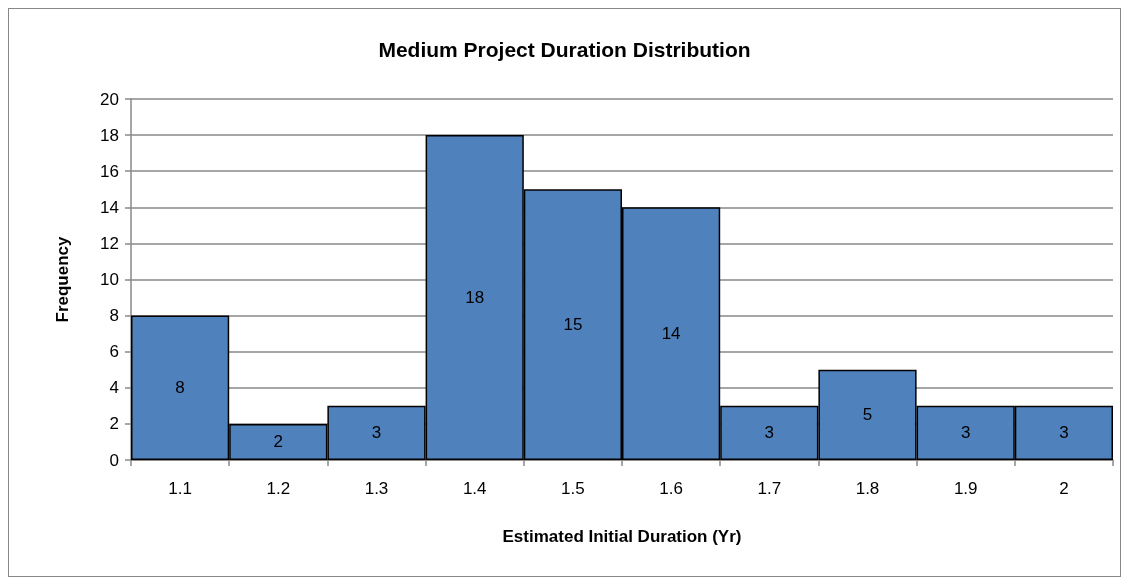  What do you see at coordinates (109, 243) in the screenshot?
I see `y-tick-label: 12` at bounding box center [109, 243].